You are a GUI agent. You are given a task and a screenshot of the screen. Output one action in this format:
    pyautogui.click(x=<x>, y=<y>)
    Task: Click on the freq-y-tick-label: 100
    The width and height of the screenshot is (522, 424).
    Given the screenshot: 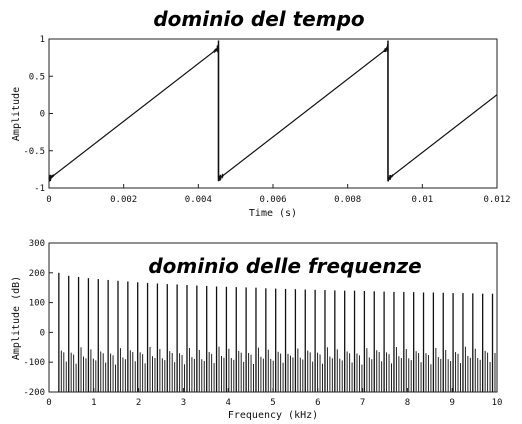 What is the action you would take?
    pyautogui.click(x=37, y=304)
    